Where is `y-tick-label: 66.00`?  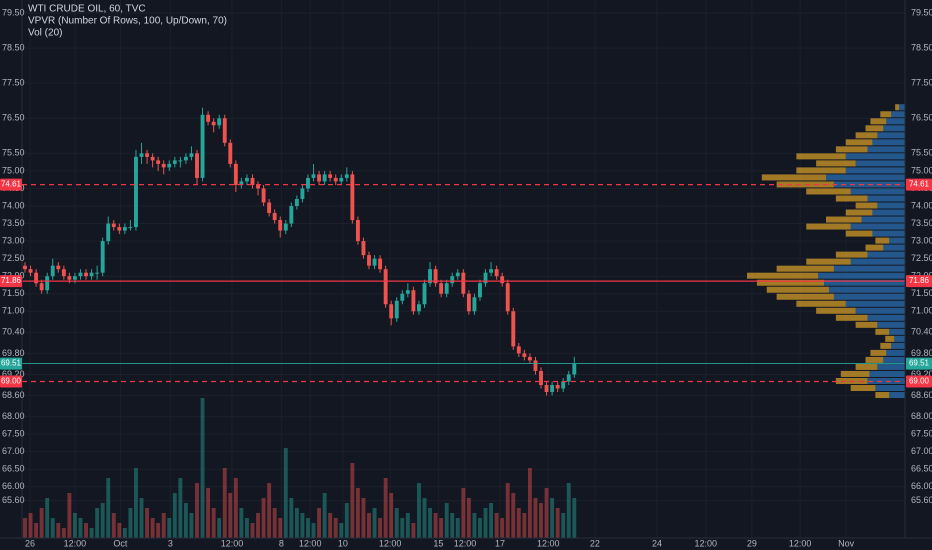
y-tick-label: 66.00 is located at coordinates (921, 486).